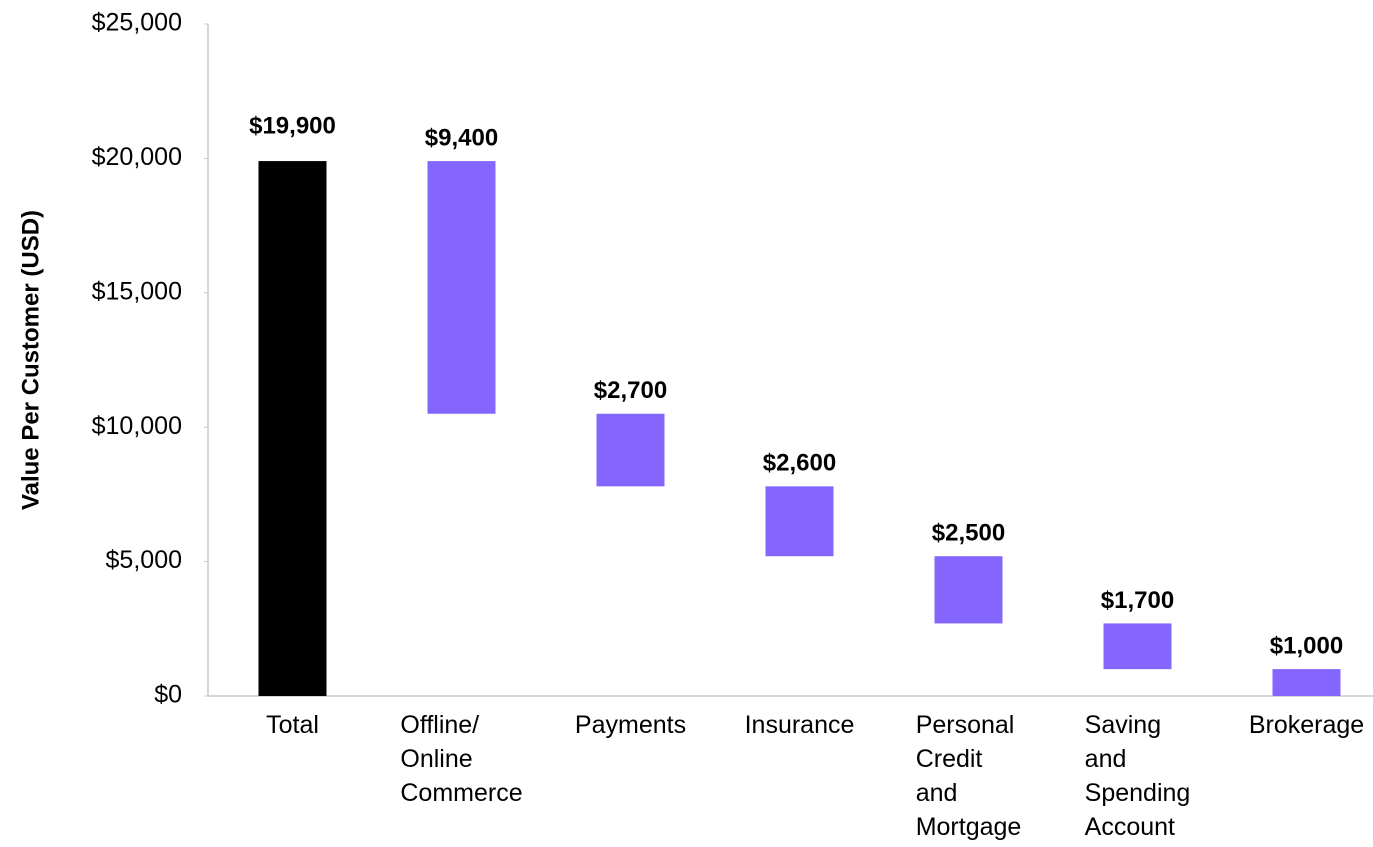 This screenshot has height=847, width=1373. What do you see at coordinates (799, 463) in the screenshot?
I see `data-label: $2,600` at bounding box center [799, 463].